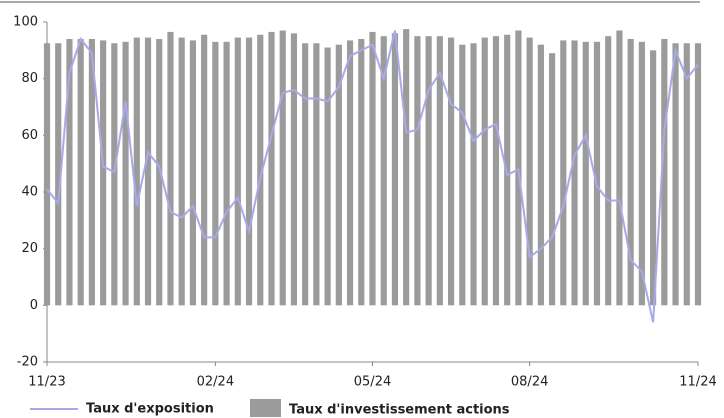  I want to click on x-tick-label: 08/24, so click(529, 382).